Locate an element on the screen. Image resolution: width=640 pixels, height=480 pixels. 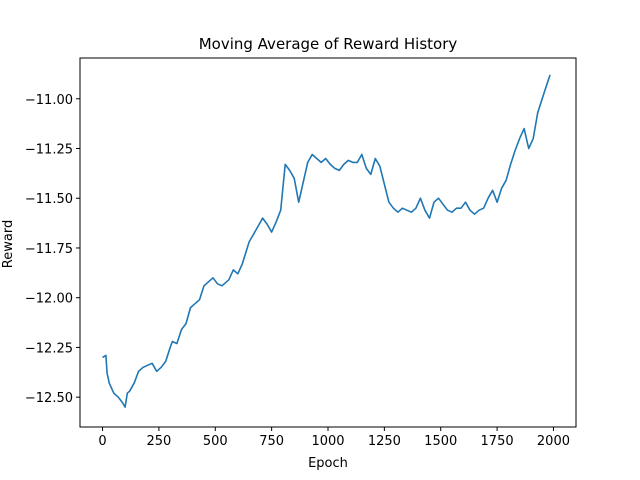
y-tick-label: −11.75 is located at coordinates (49, 249).